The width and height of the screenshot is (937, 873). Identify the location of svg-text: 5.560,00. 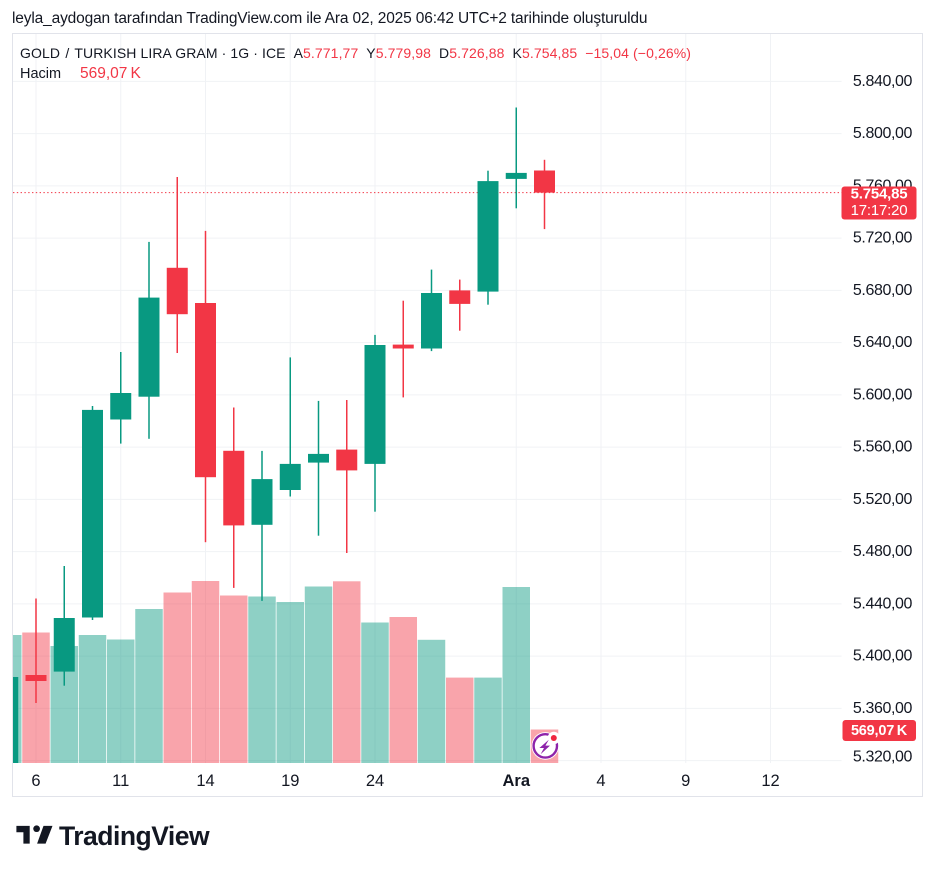
(883, 447).